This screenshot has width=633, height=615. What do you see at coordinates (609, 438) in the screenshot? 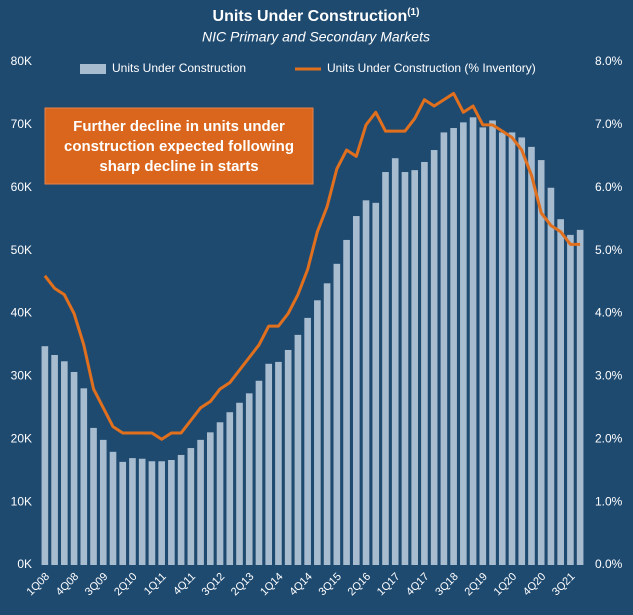
I see `y2-tick-label: 2.0%` at bounding box center [609, 438].